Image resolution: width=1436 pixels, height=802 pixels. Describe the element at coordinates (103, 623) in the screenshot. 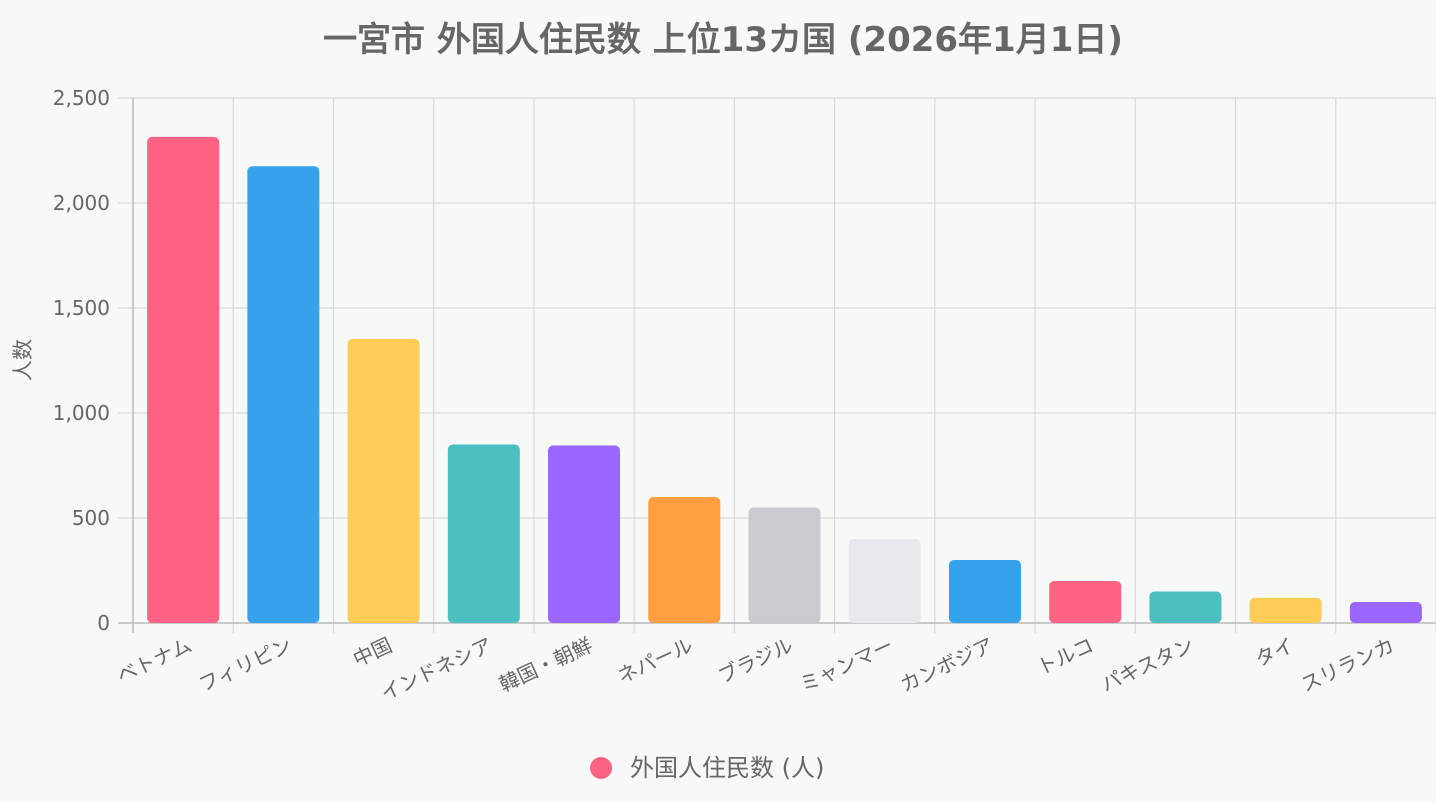

I see `y-tick-label: 0` at that location.